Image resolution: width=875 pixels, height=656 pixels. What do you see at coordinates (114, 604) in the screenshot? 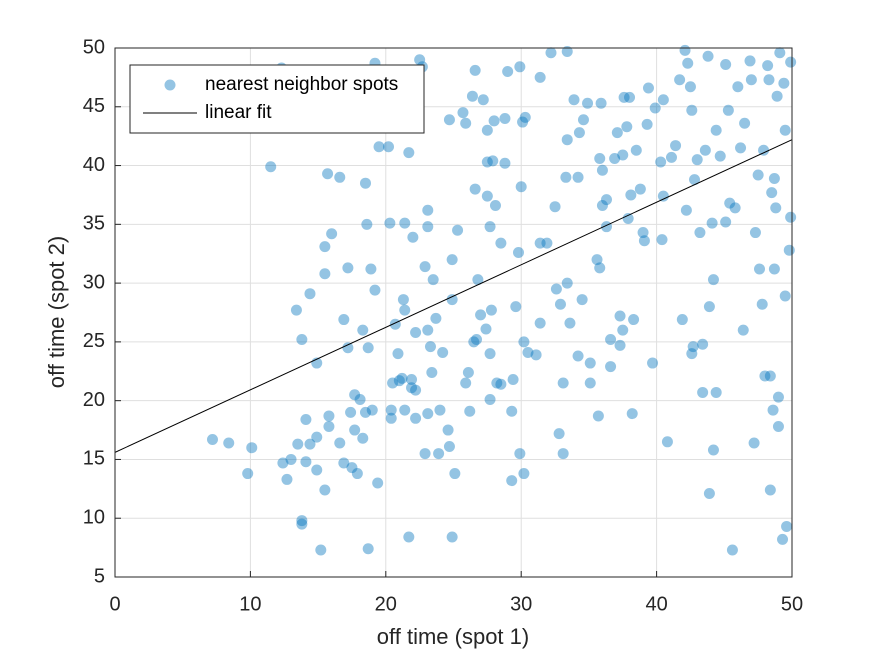
I see `x-tick-label: 0` at bounding box center [114, 604].